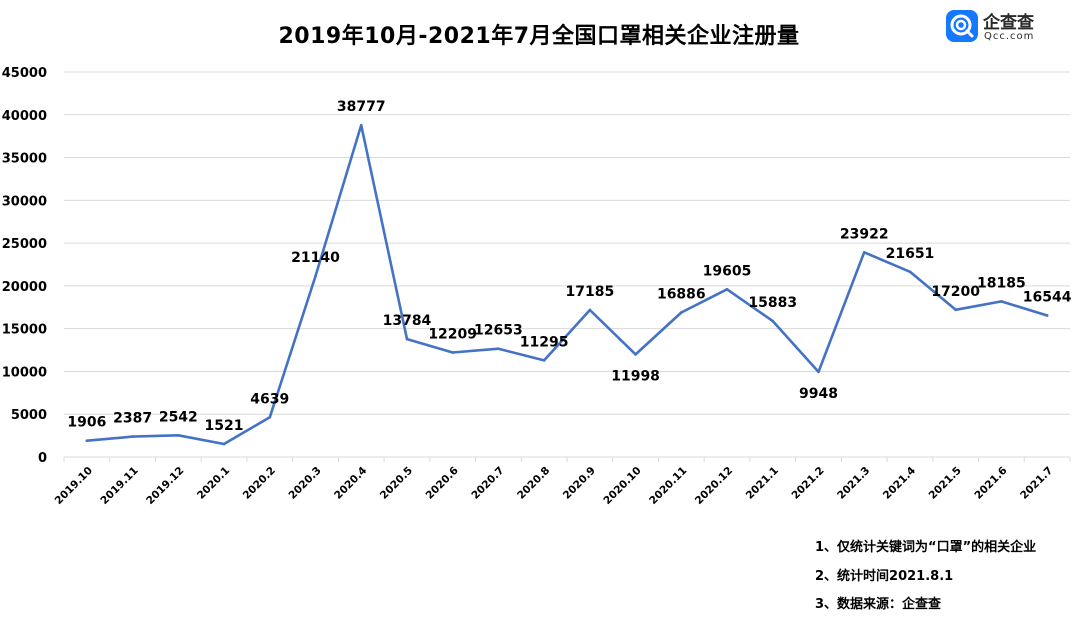  I want to click on chart-title: 2019年10月-2021年7月全国口罩相关企业注册量, so click(539, 36).